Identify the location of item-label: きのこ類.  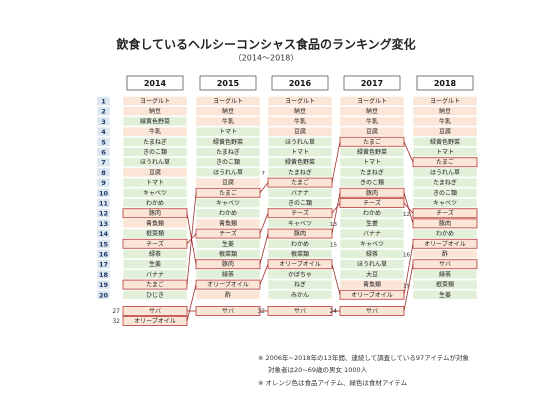
(300, 203).